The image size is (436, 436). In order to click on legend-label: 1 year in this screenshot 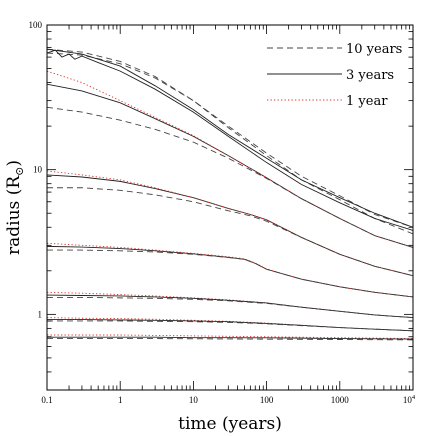, I will do `click(367, 101)`.